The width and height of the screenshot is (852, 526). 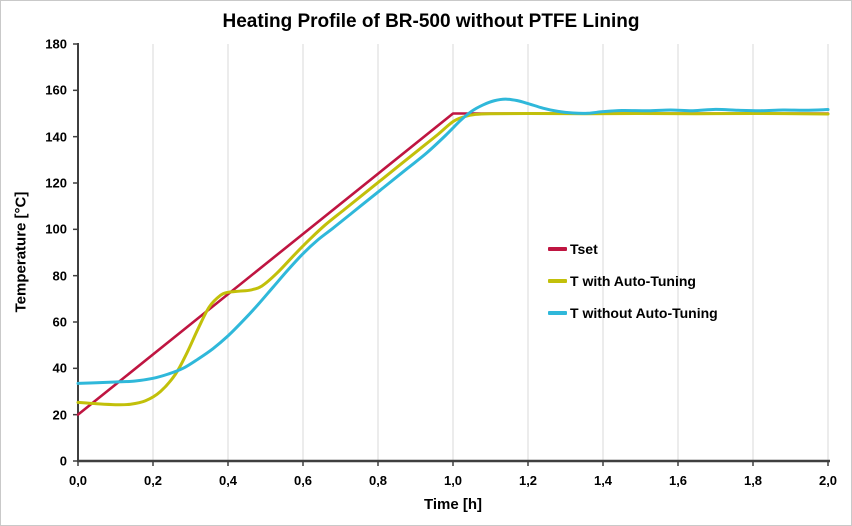 I want to click on x-tick-label-1,2: 1,2, so click(x=528, y=480).